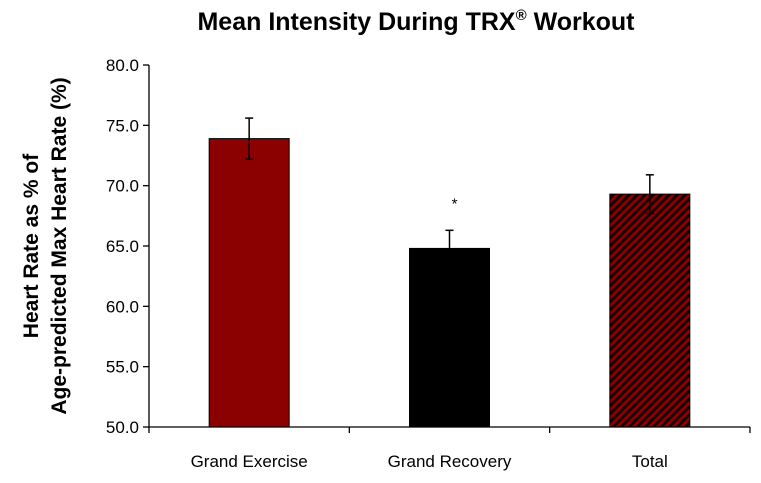 The image size is (761, 483). What do you see at coordinates (122, 367) in the screenshot?
I see `y-tick-label: 55.0` at bounding box center [122, 367].